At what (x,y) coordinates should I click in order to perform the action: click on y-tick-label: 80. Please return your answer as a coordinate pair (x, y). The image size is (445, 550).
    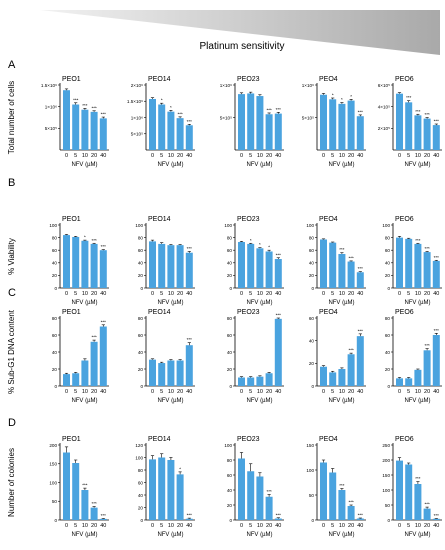
    Looking at the image, I should click on (141, 470).